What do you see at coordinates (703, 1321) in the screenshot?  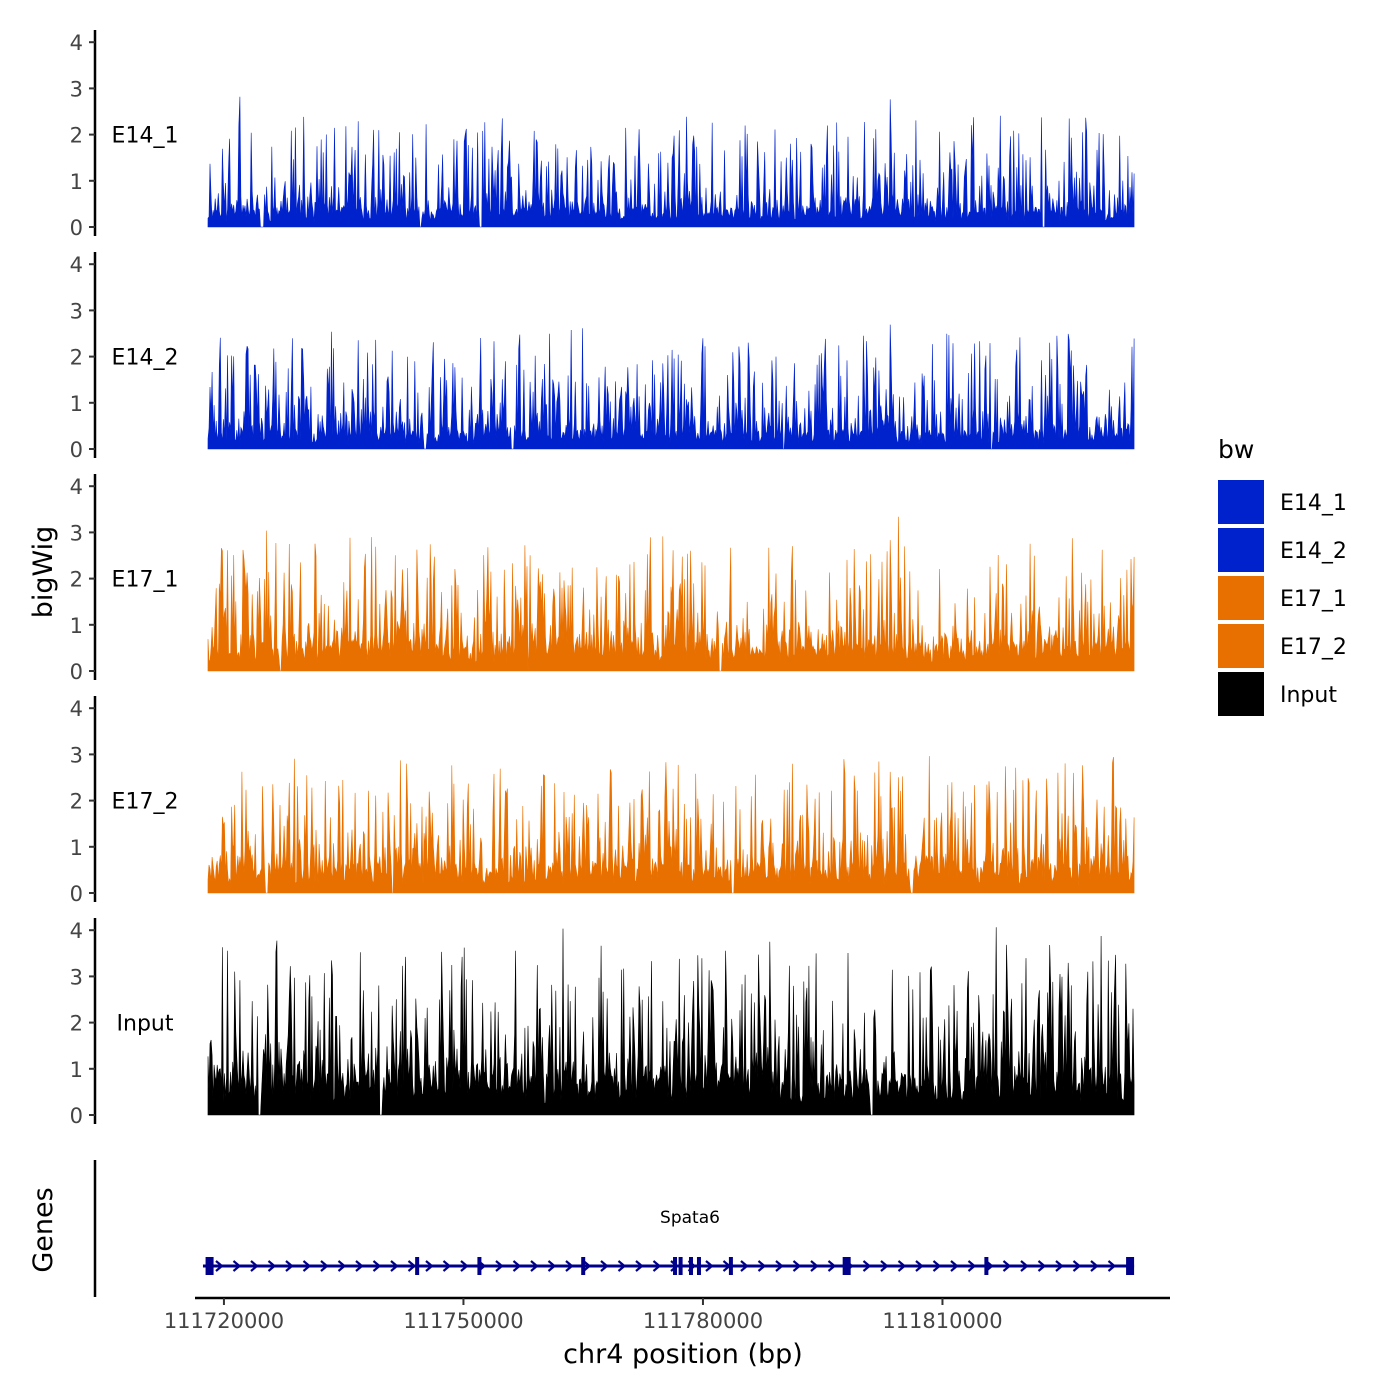 I see `x-tick-label: 111780000` at bounding box center [703, 1321].